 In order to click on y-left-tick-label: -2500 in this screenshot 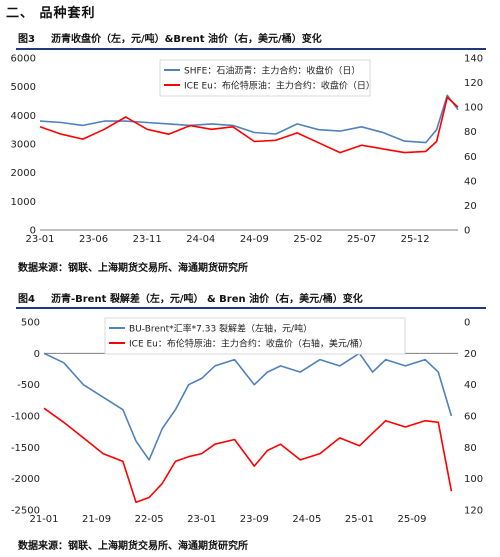, I will do `click(25, 511)`.